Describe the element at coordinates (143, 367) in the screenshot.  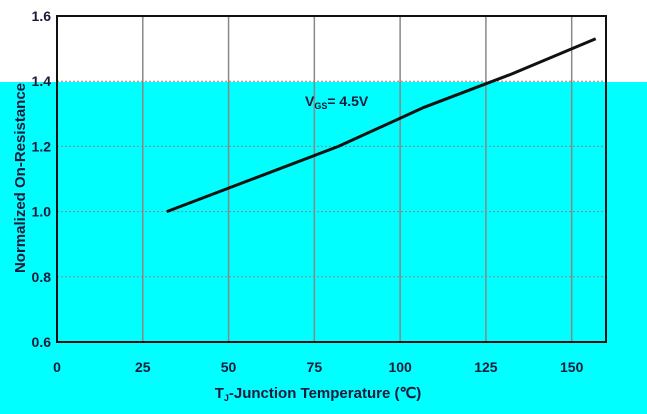
I see `x-tick-label: 25` at that location.